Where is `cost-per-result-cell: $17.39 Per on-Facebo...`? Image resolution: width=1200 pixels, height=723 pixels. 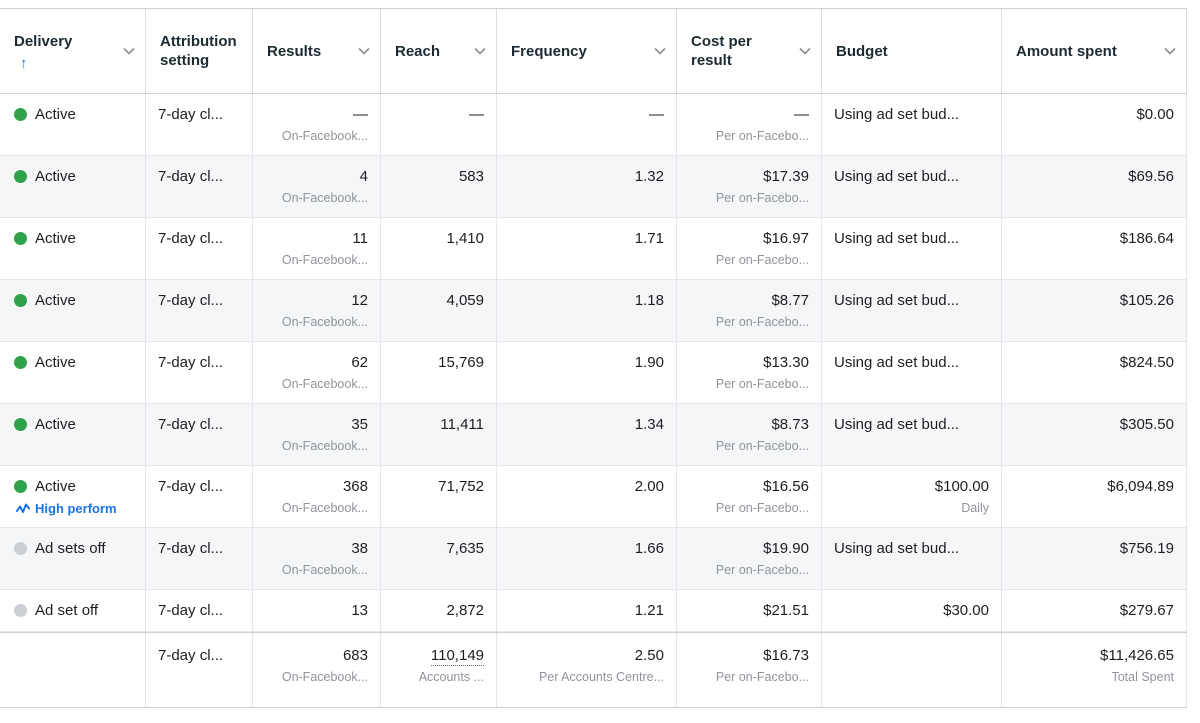
cost-per-result-cell: $17.39 Per on-Facebo... is located at coordinates (749, 186).